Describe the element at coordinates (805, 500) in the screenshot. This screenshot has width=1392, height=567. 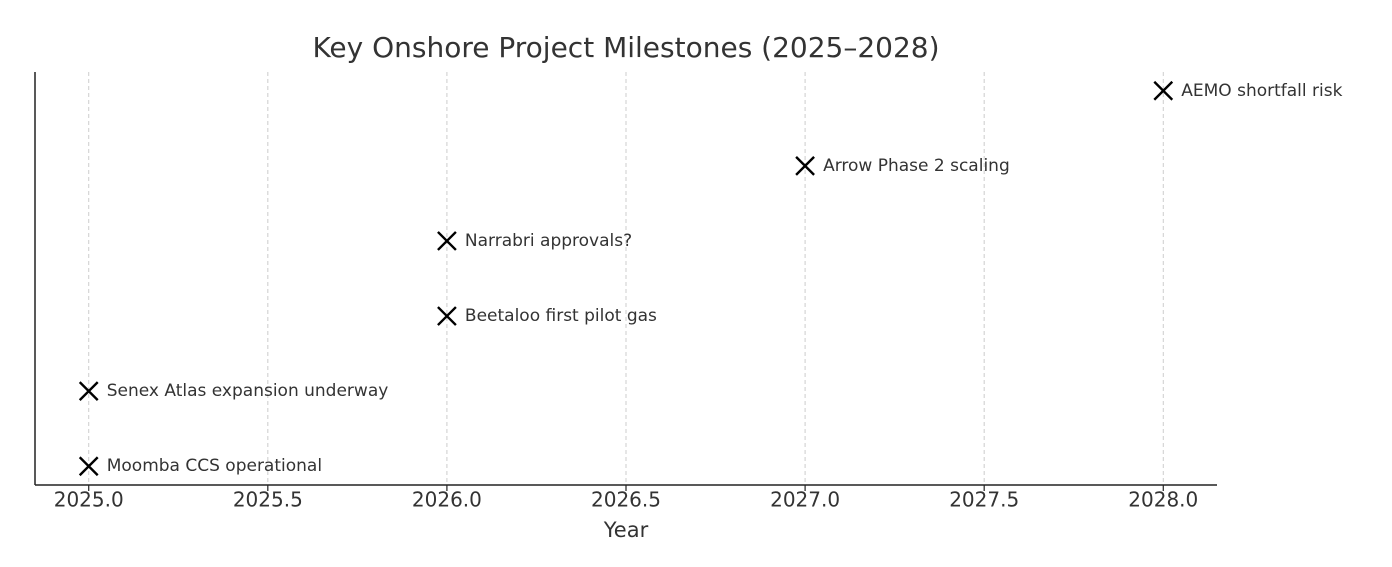
I see `x-tick-label: 2027.0` at that location.